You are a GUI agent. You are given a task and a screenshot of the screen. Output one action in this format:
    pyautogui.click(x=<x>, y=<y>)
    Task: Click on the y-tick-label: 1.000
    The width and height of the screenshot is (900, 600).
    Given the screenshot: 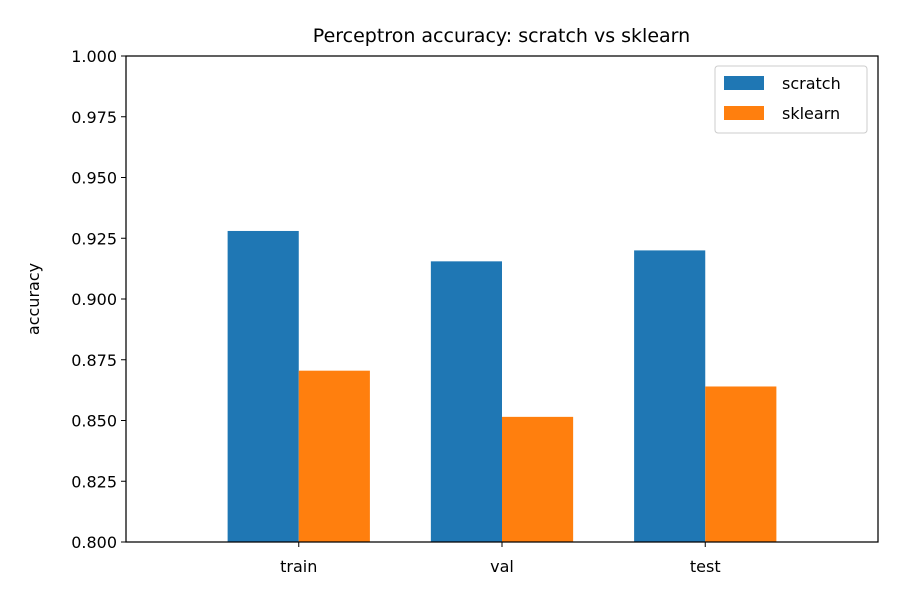 What is the action you would take?
    pyautogui.click(x=94, y=56)
    